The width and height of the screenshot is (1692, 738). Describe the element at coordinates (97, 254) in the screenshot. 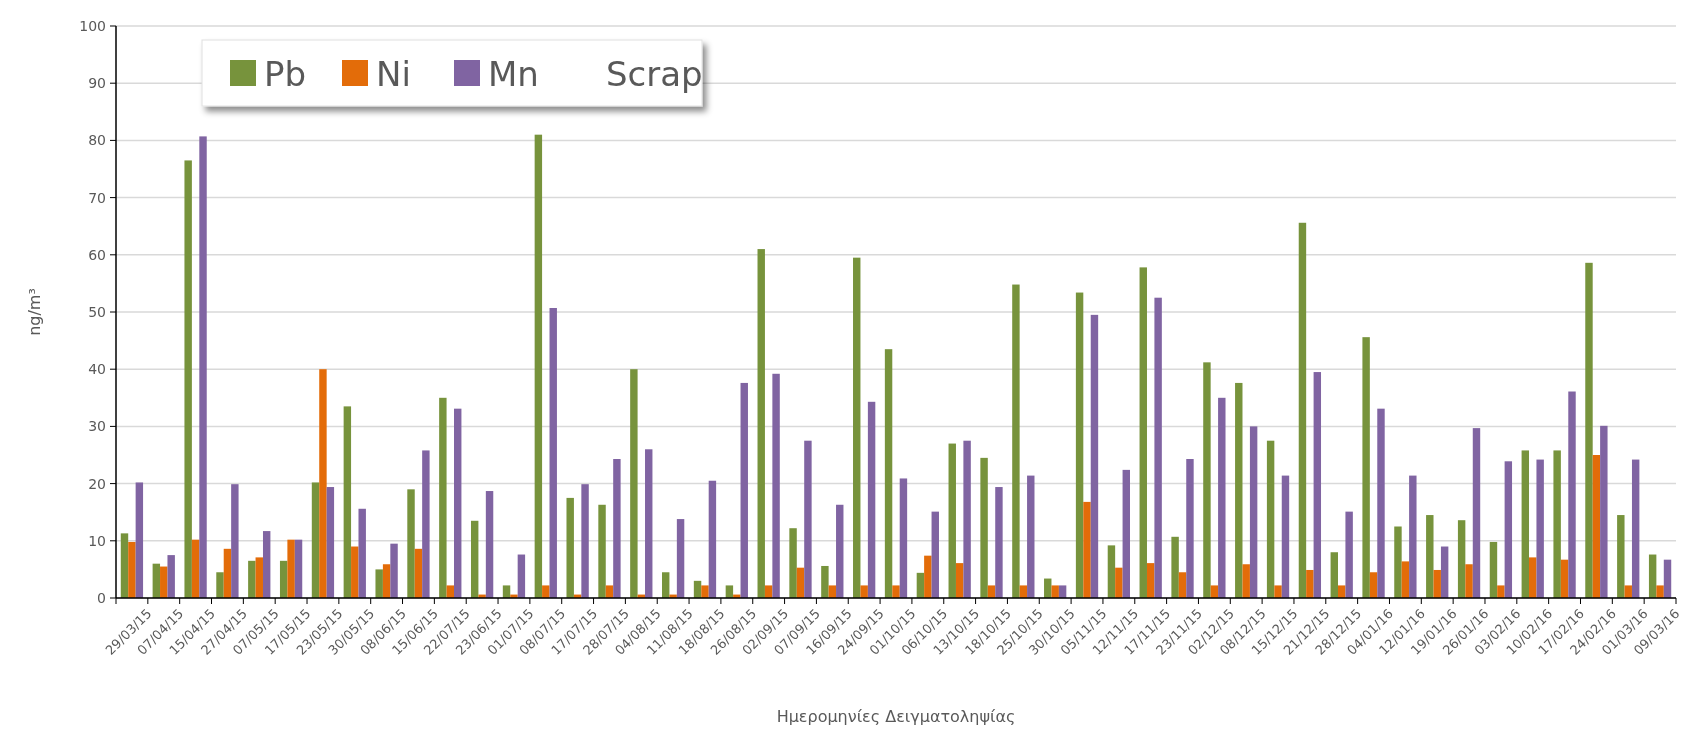

I see `y-tick-label: 60` at that location.